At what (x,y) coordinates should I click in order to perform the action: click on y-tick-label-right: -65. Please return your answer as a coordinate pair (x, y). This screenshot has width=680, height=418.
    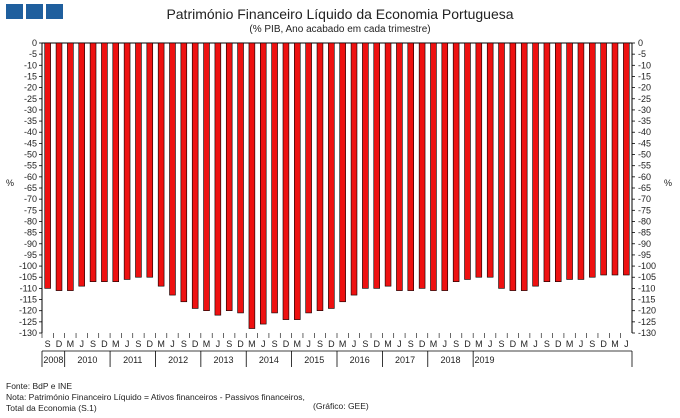
    Looking at the image, I should click on (644, 188).